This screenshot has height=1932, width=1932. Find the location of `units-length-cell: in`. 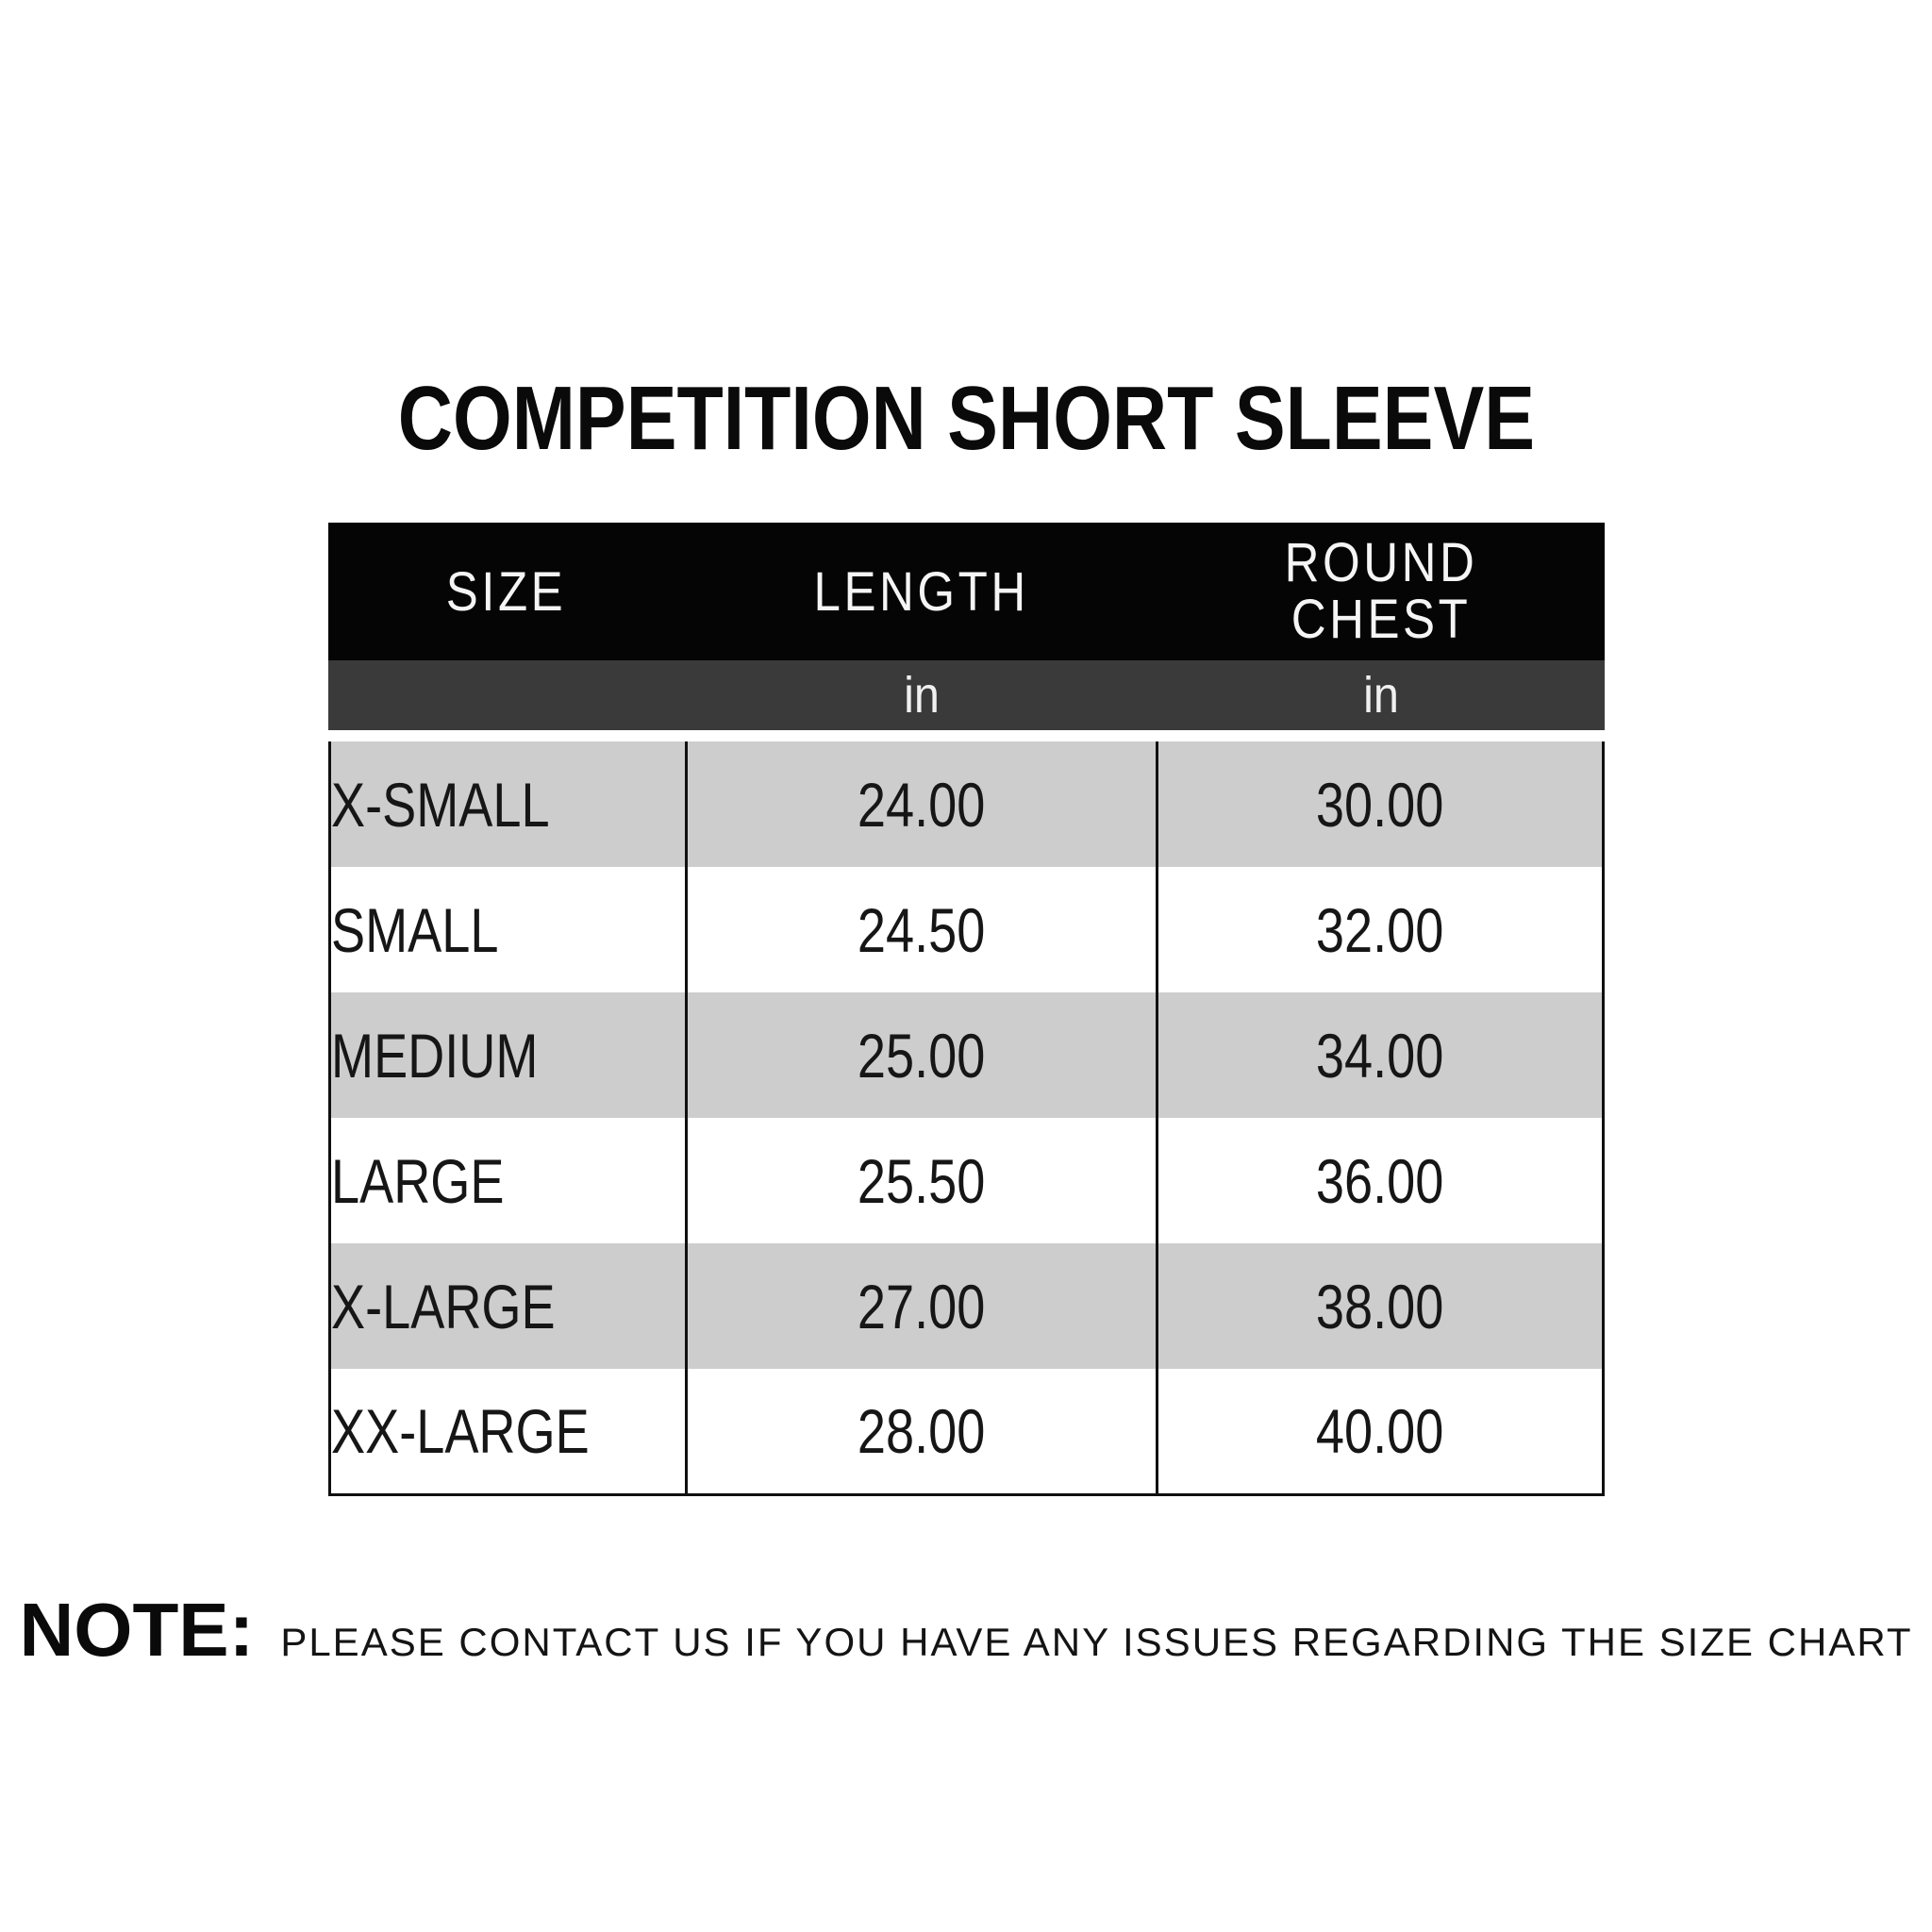

units-length-cell: in is located at coordinates (921, 695).